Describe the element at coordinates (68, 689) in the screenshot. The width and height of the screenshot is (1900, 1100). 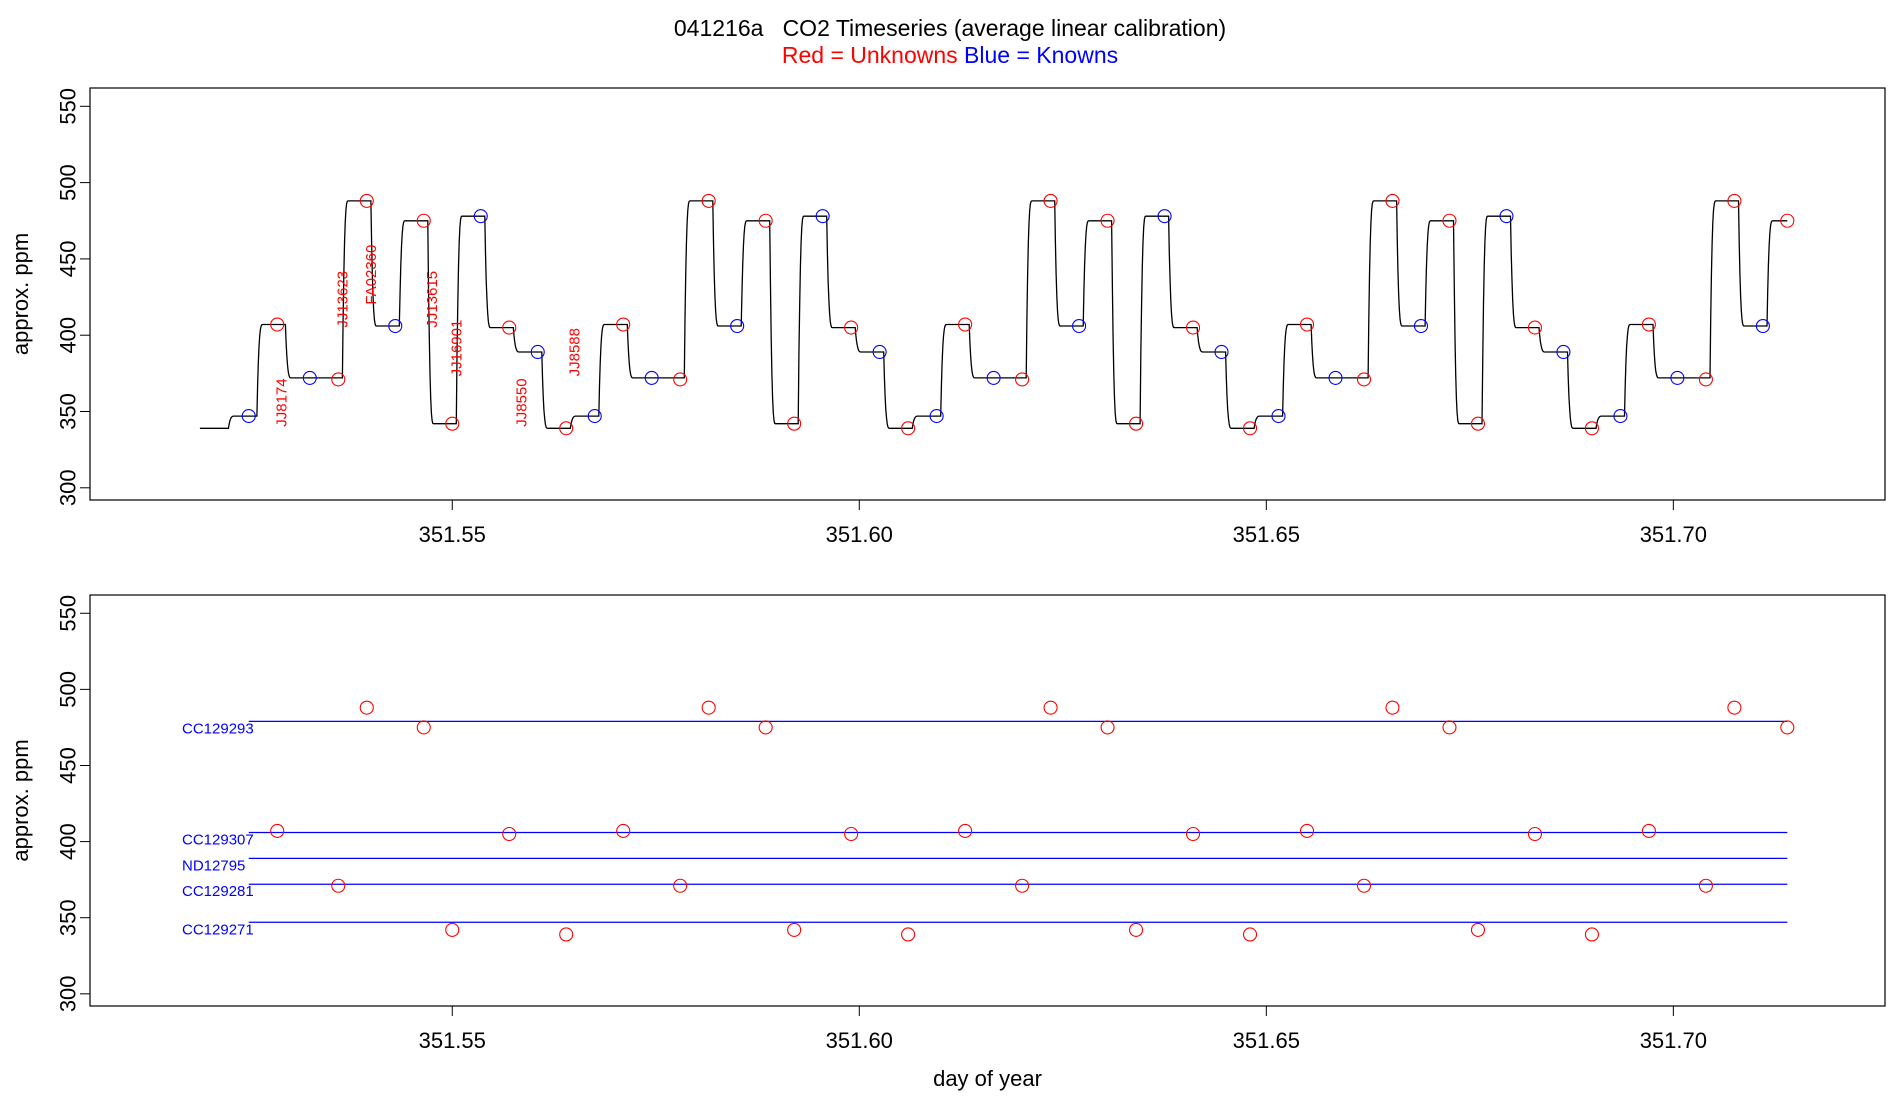
I see `bottom-y-tick-label: 500` at that location.